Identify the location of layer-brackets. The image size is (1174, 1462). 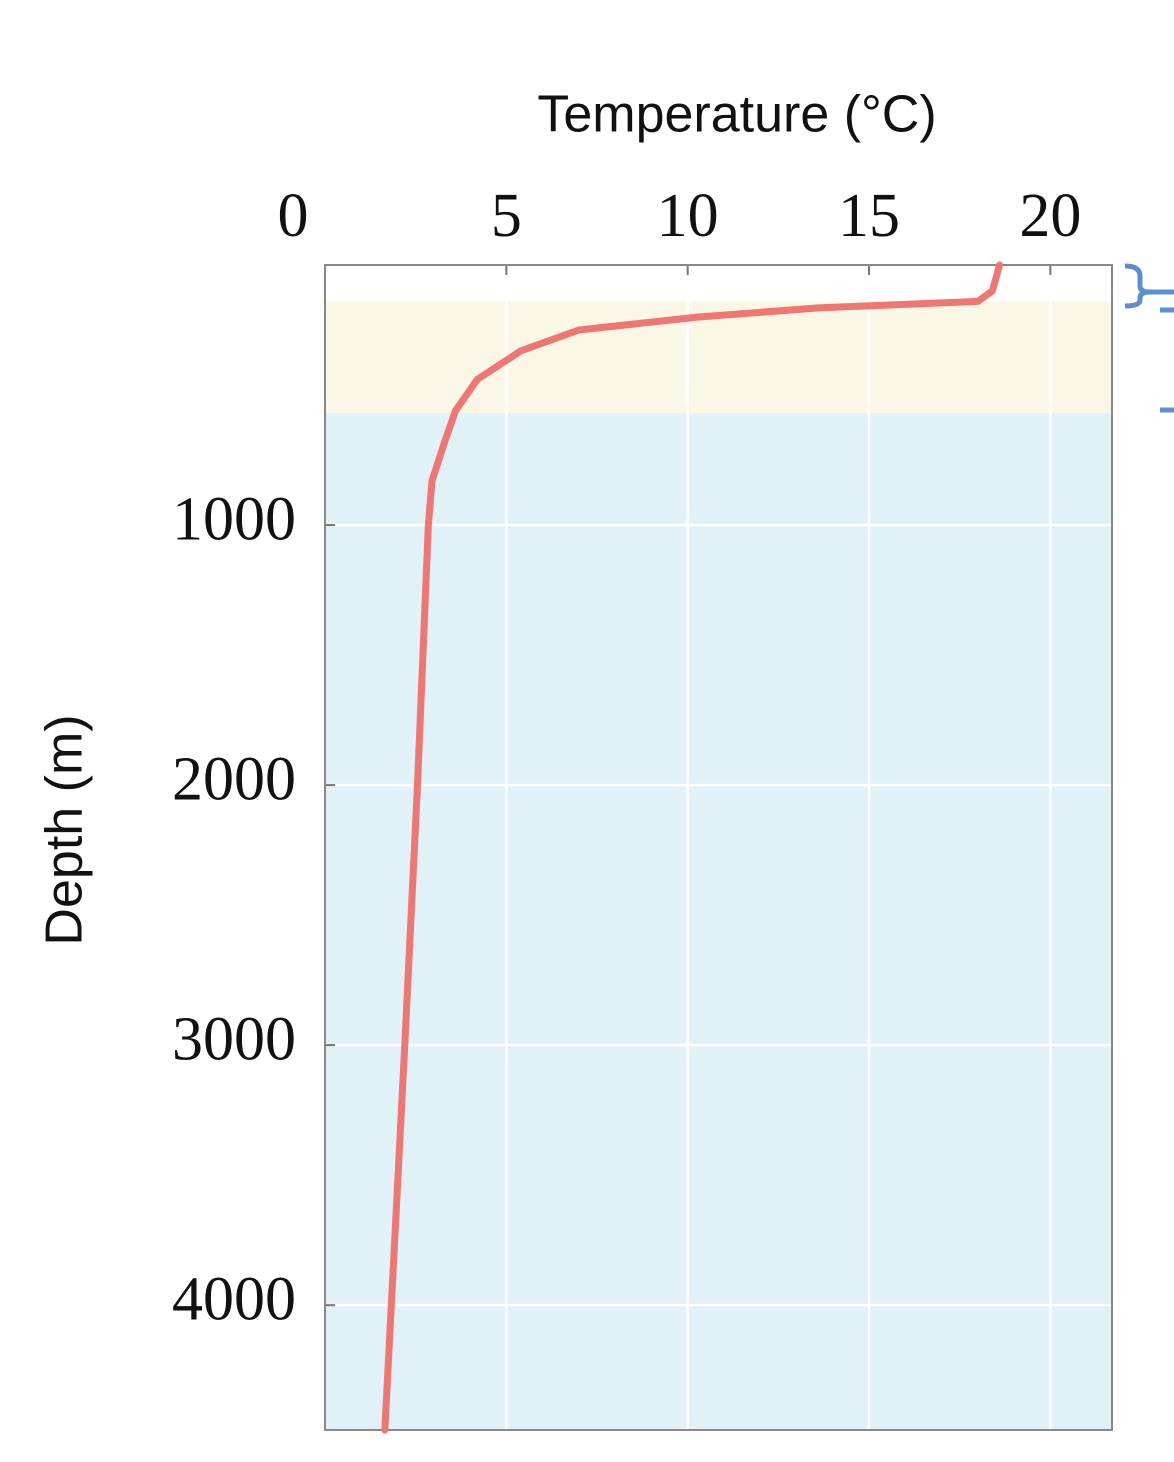
(1149, 338).